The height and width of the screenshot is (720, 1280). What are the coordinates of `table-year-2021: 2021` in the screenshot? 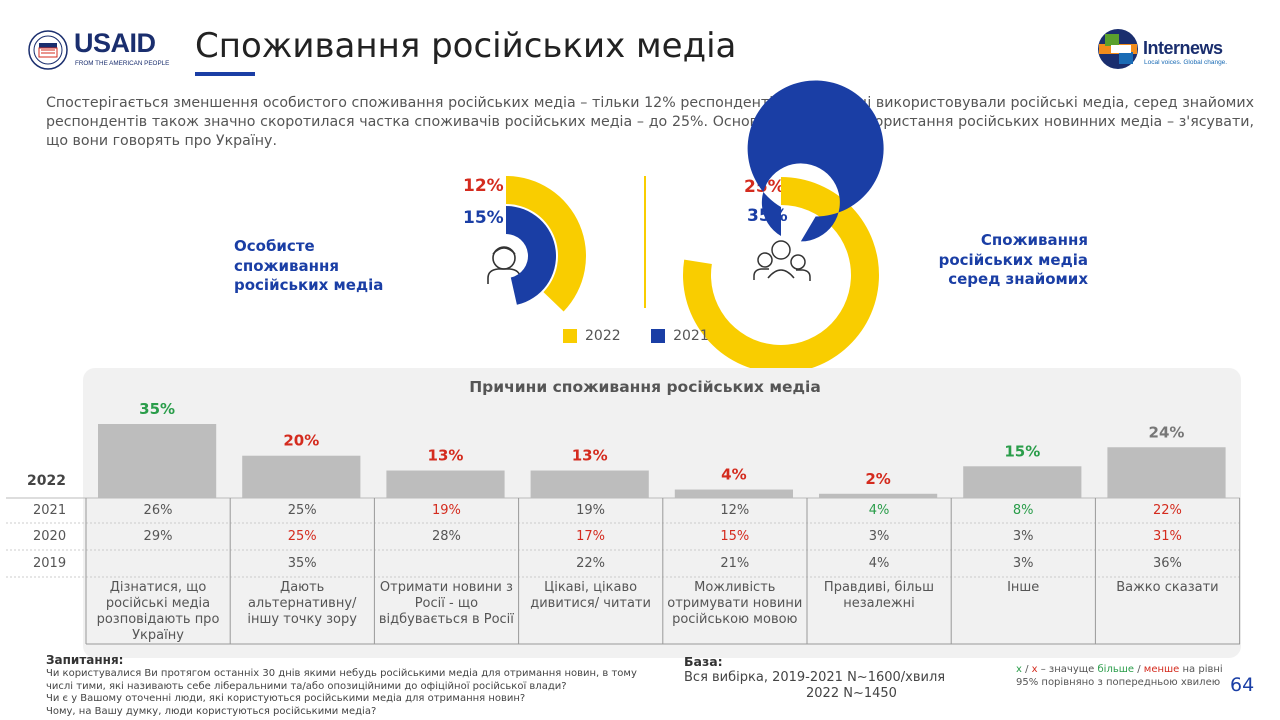 It's located at (50, 510).